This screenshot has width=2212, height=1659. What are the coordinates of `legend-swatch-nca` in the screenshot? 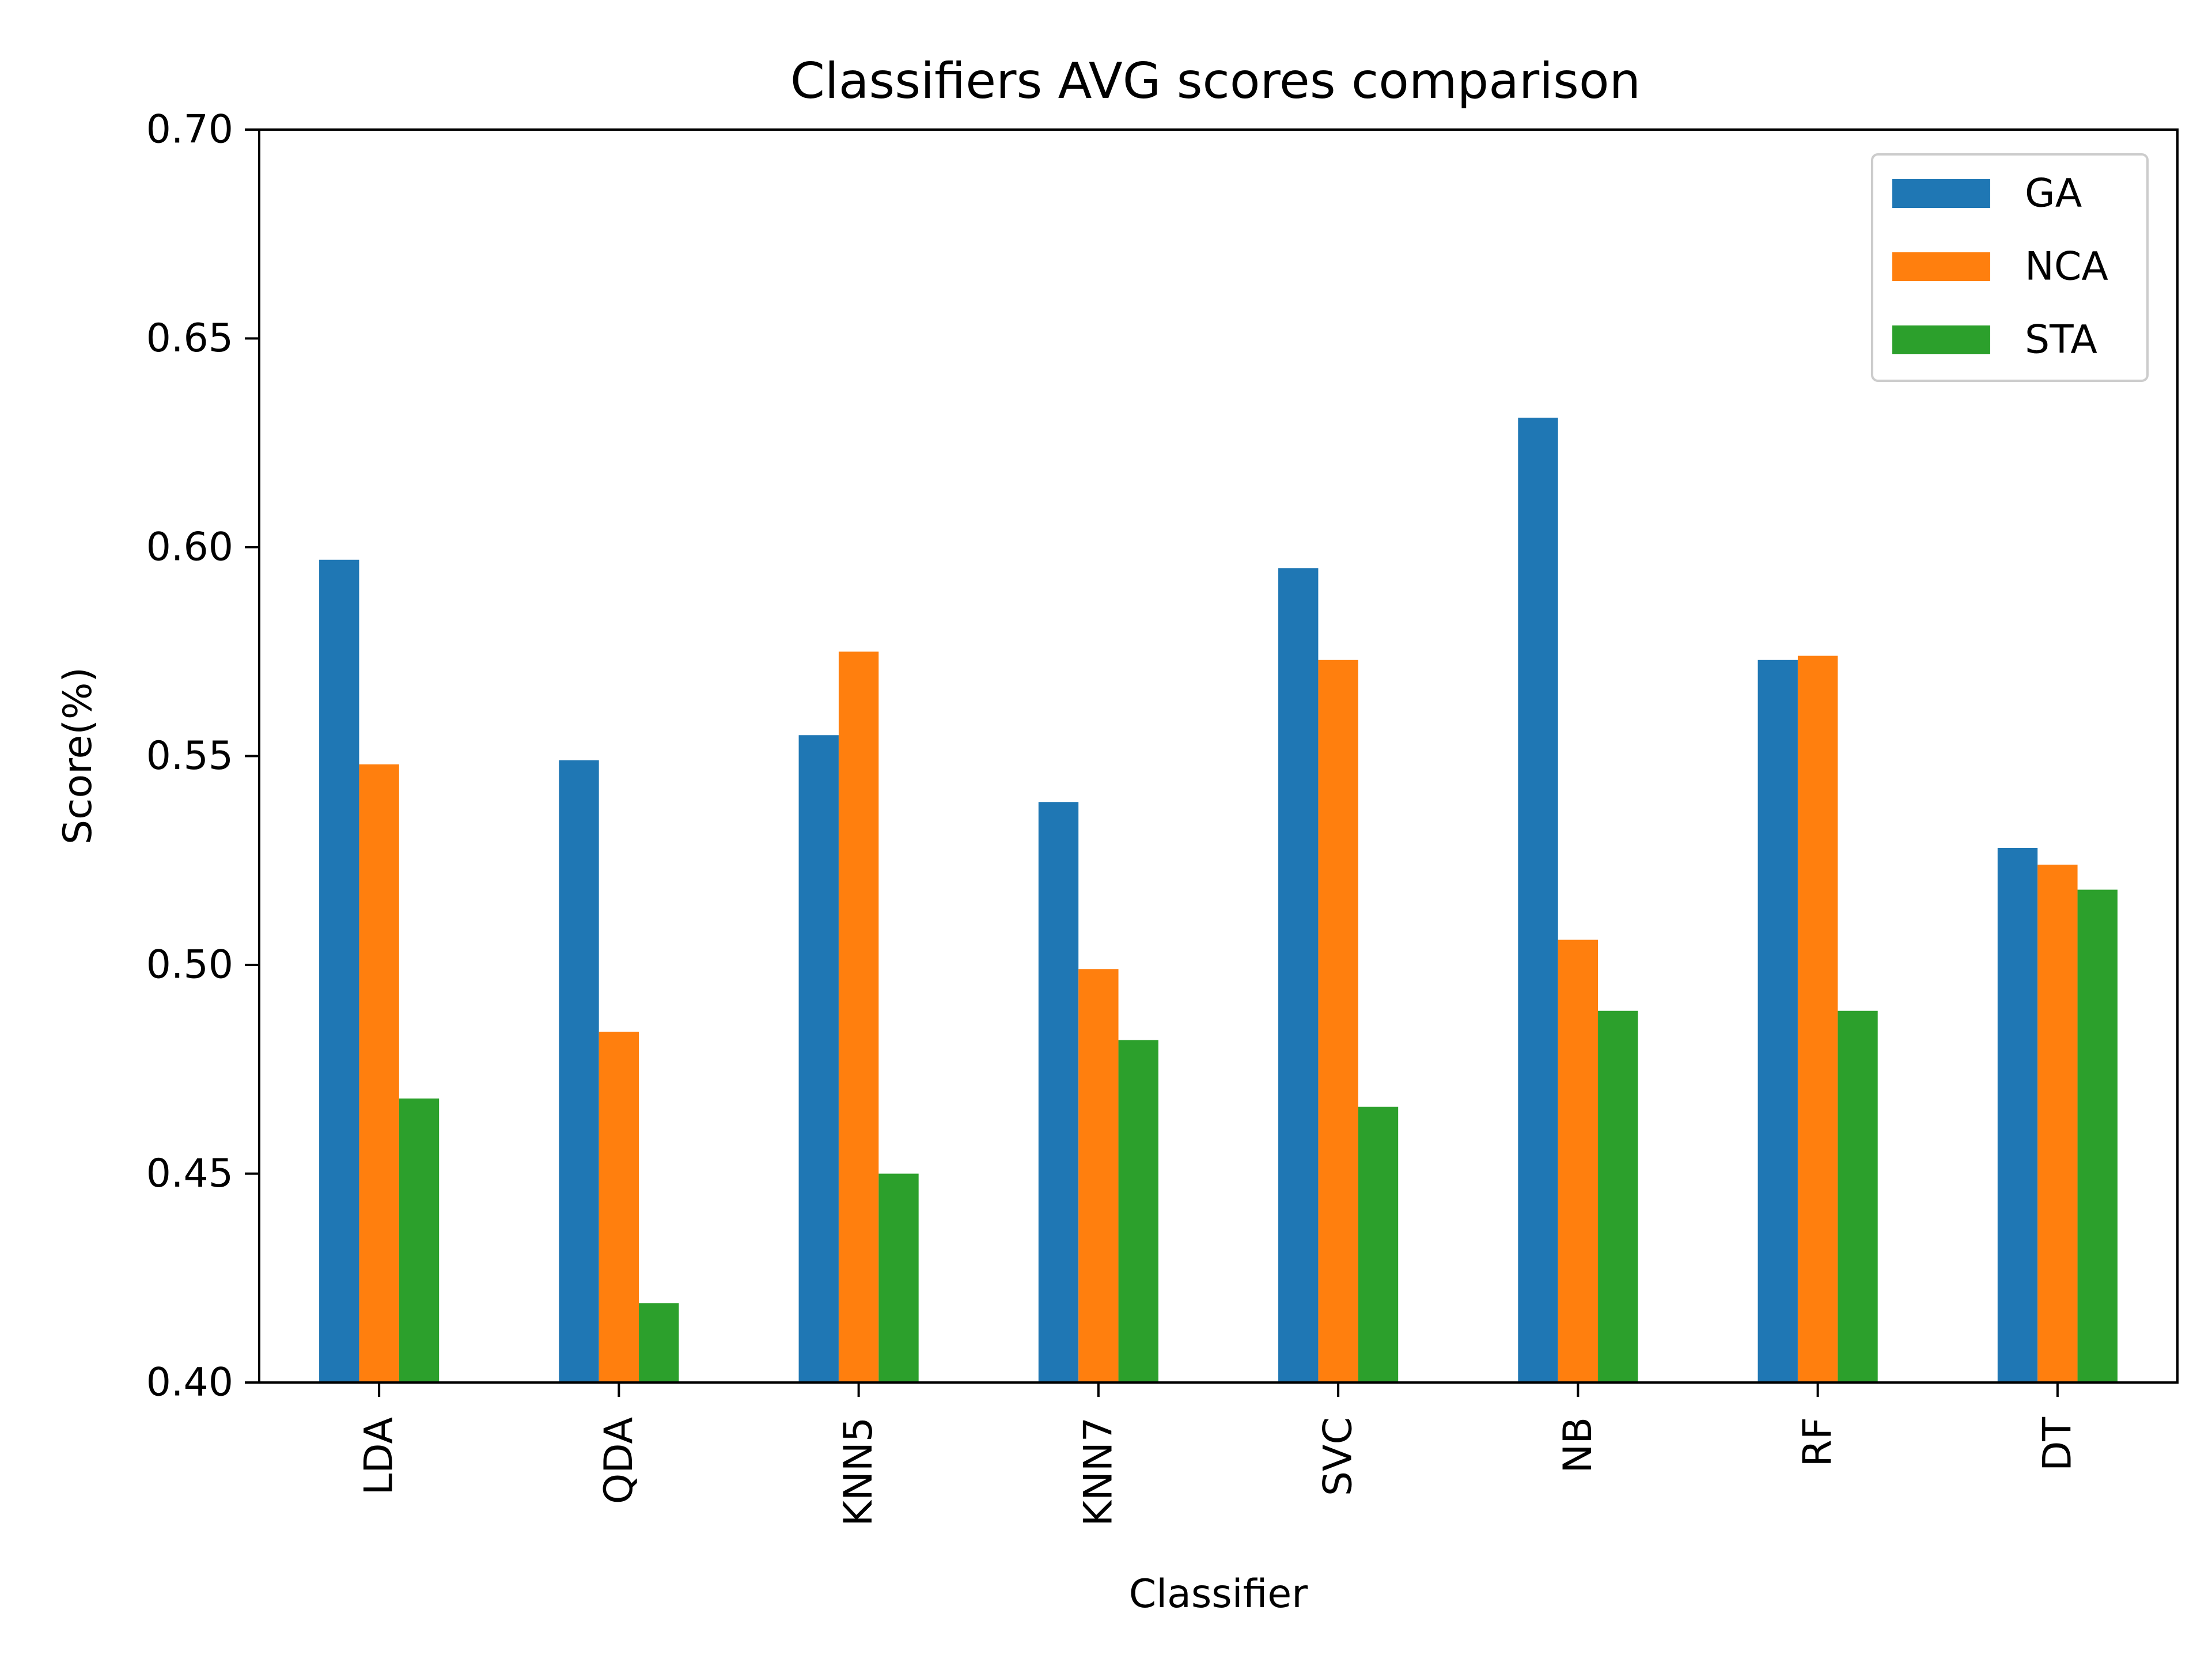 It's located at (1941, 266).